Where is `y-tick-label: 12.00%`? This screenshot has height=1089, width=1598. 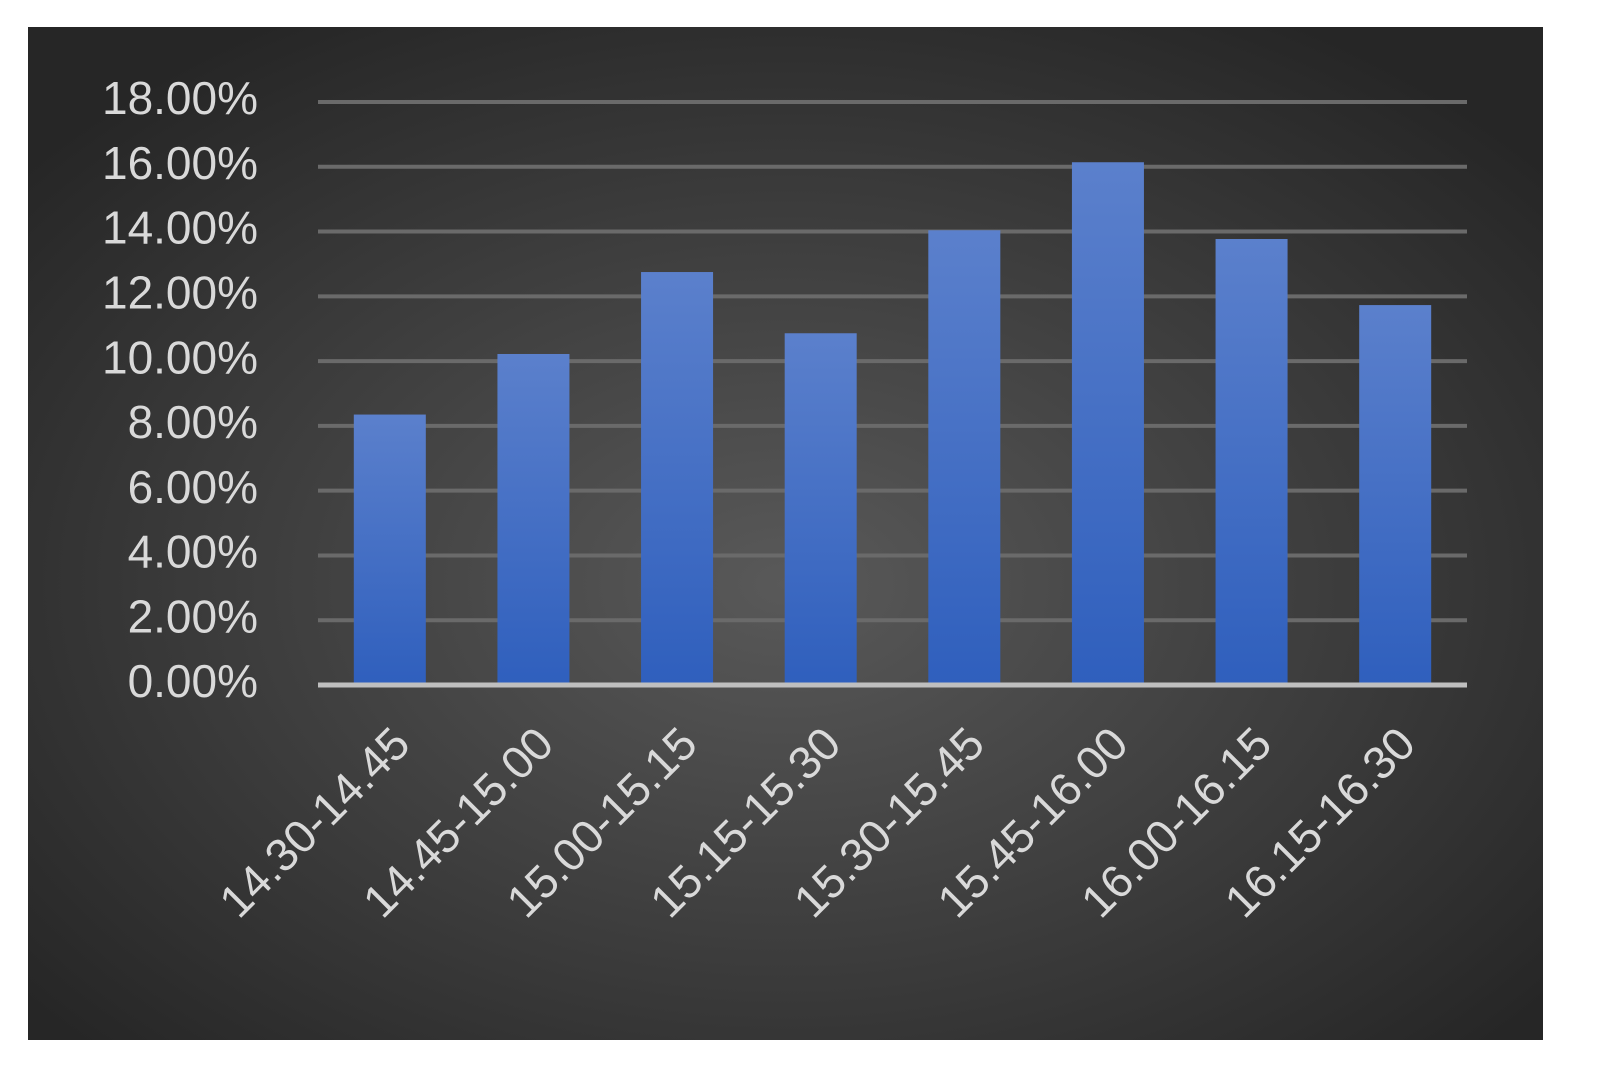
y-tick-label: 12.00% is located at coordinates (180, 292).